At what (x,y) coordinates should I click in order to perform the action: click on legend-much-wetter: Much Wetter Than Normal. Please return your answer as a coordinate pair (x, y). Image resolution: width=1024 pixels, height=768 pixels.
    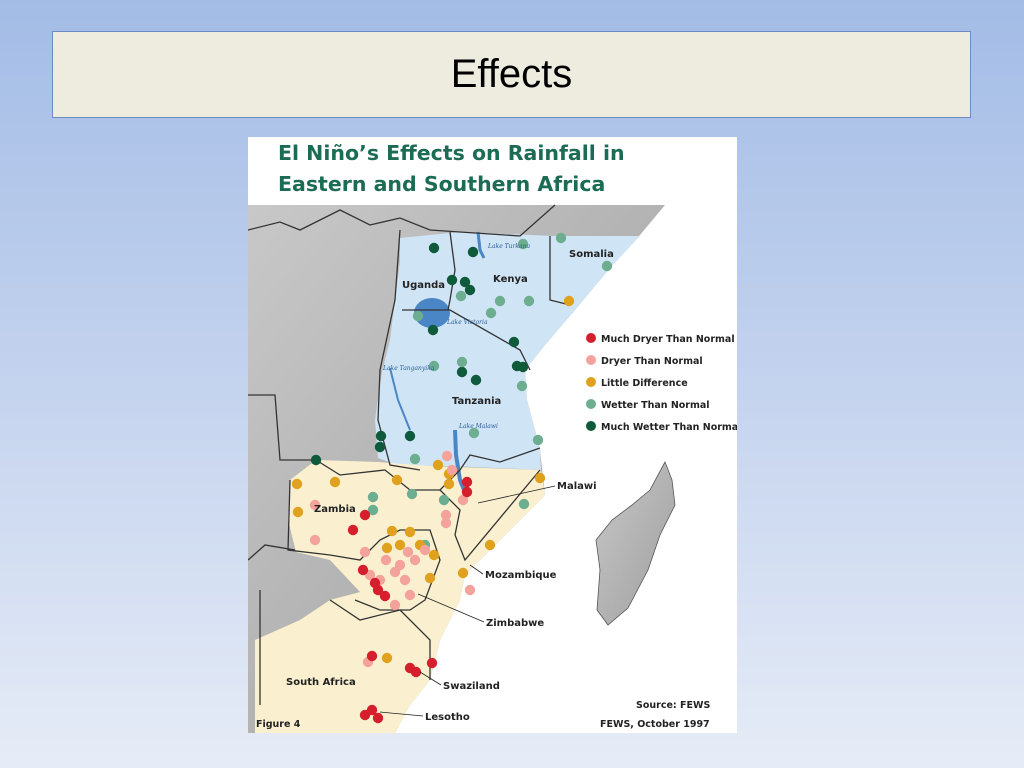
    Looking at the image, I should click on (669, 427).